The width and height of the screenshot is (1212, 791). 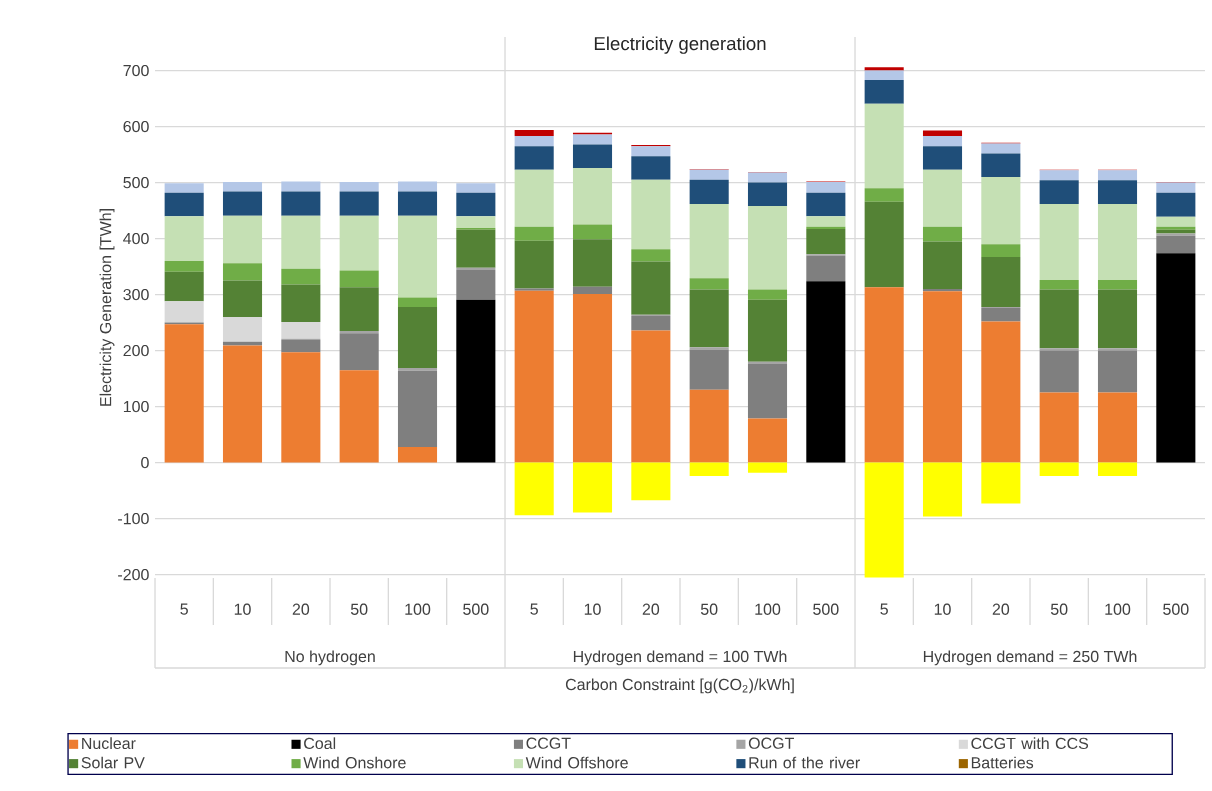 I want to click on legend-label: Solar PV, so click(x=113, y=762).